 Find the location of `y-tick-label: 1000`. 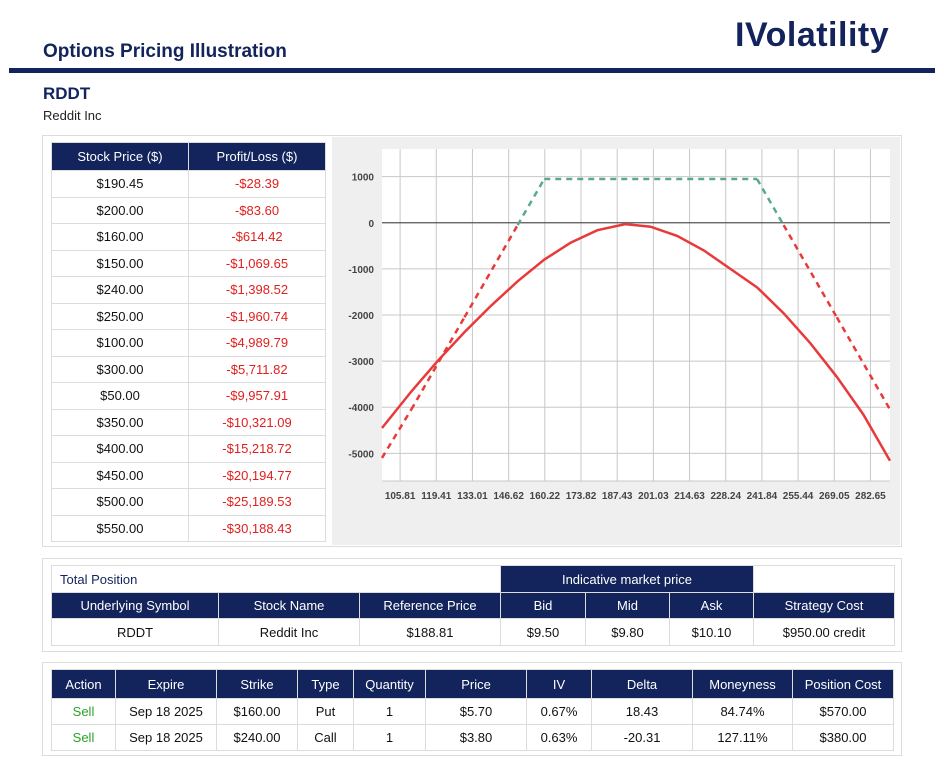

y-tick-label: 1000 is located at coordinates (363, 178).